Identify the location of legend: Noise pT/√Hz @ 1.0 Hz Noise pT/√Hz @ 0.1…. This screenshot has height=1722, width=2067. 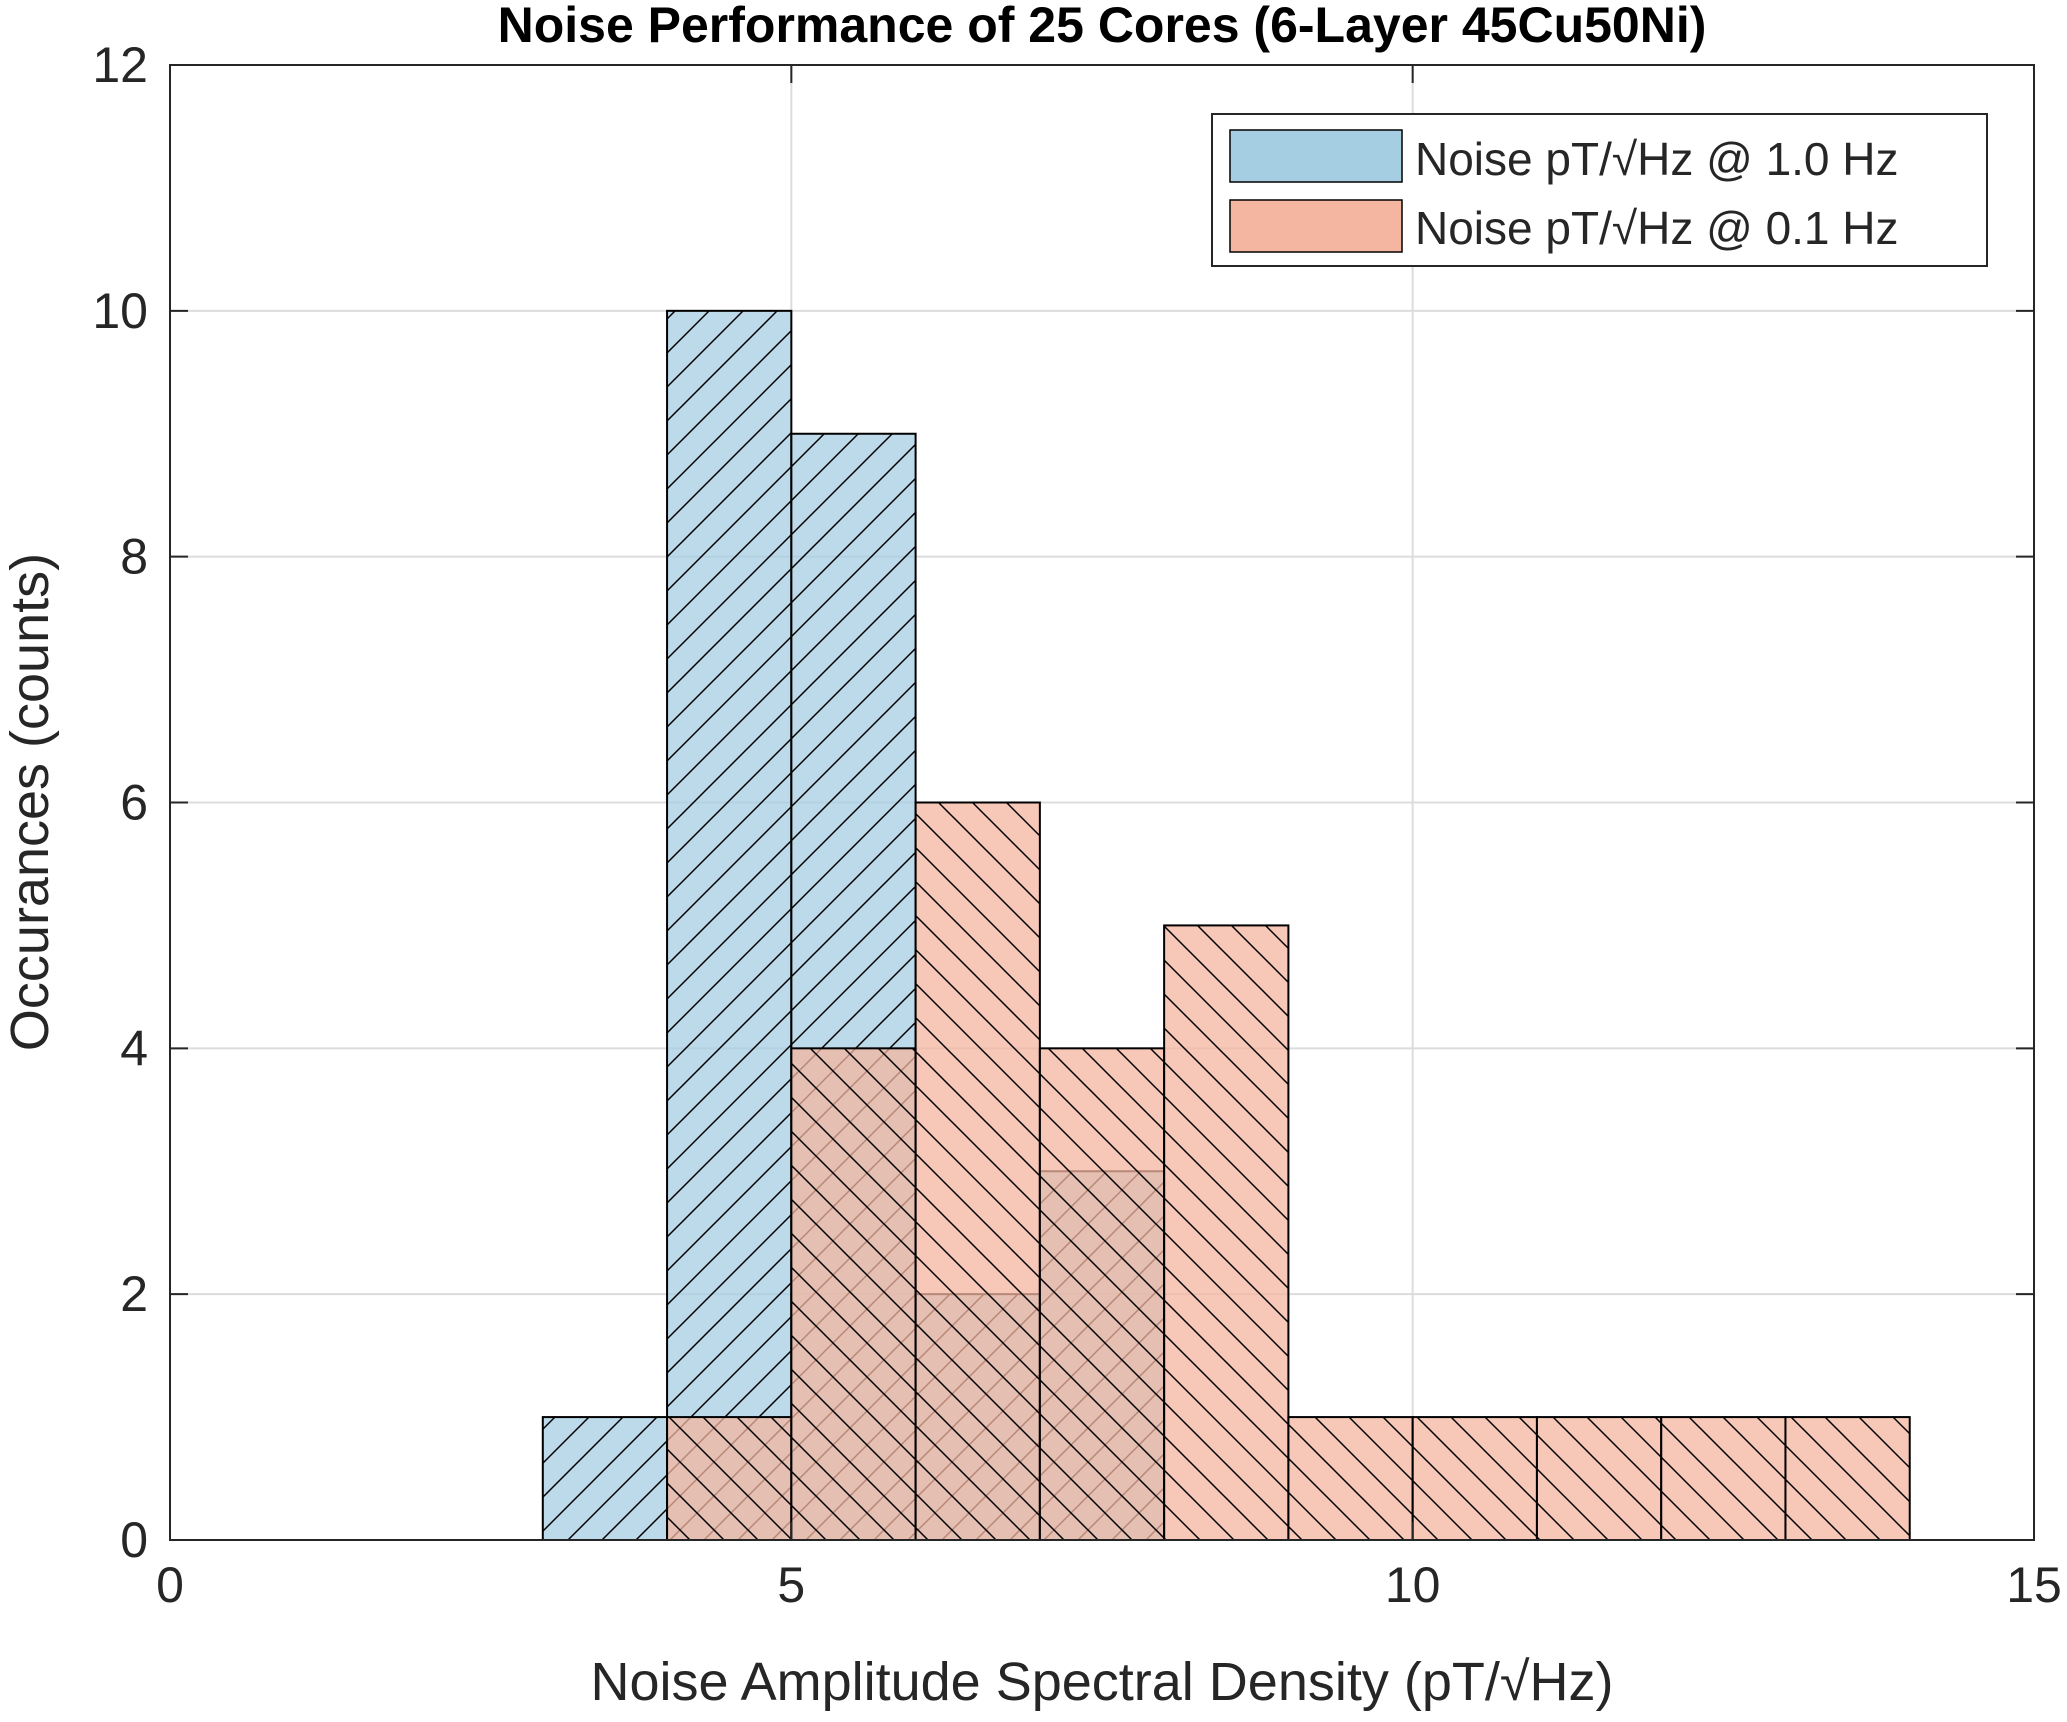
(1599, 190).